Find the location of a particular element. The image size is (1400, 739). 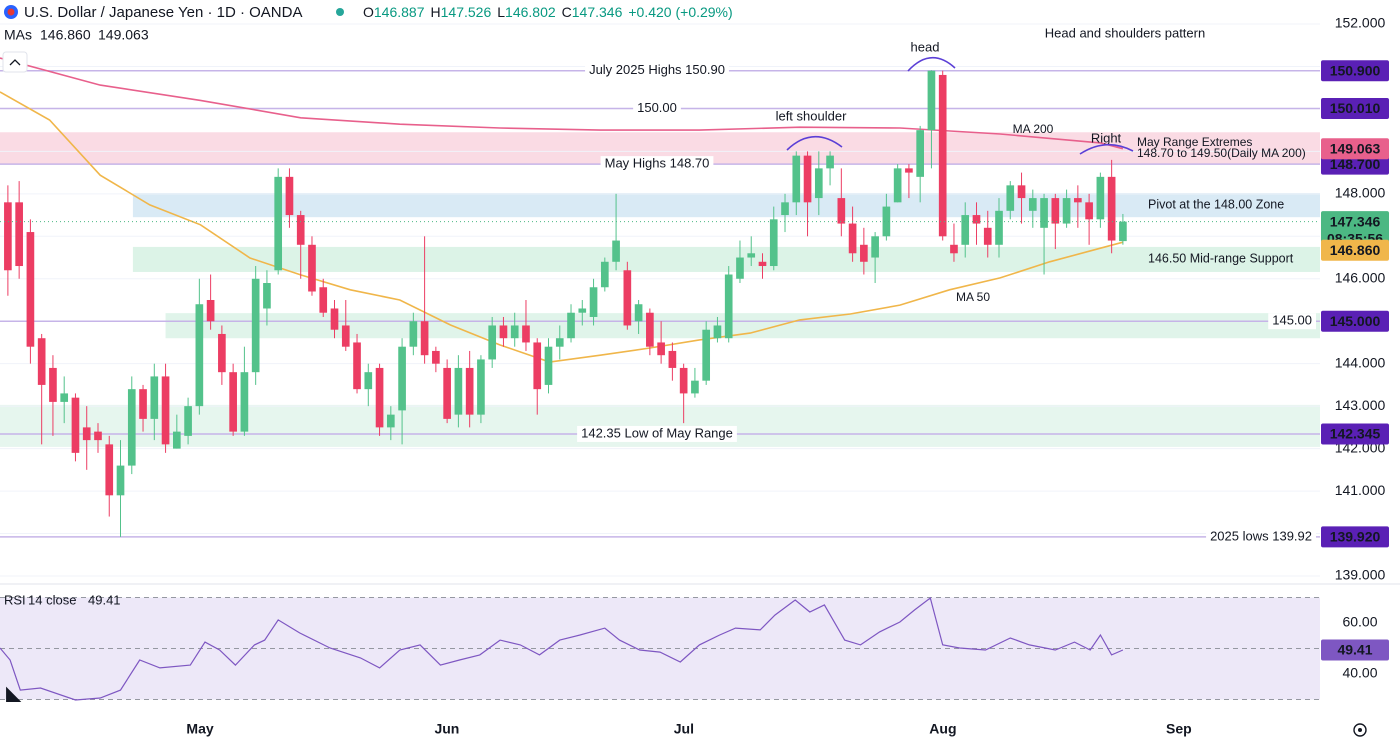

price-tag is located at coordinates (1355, 230).